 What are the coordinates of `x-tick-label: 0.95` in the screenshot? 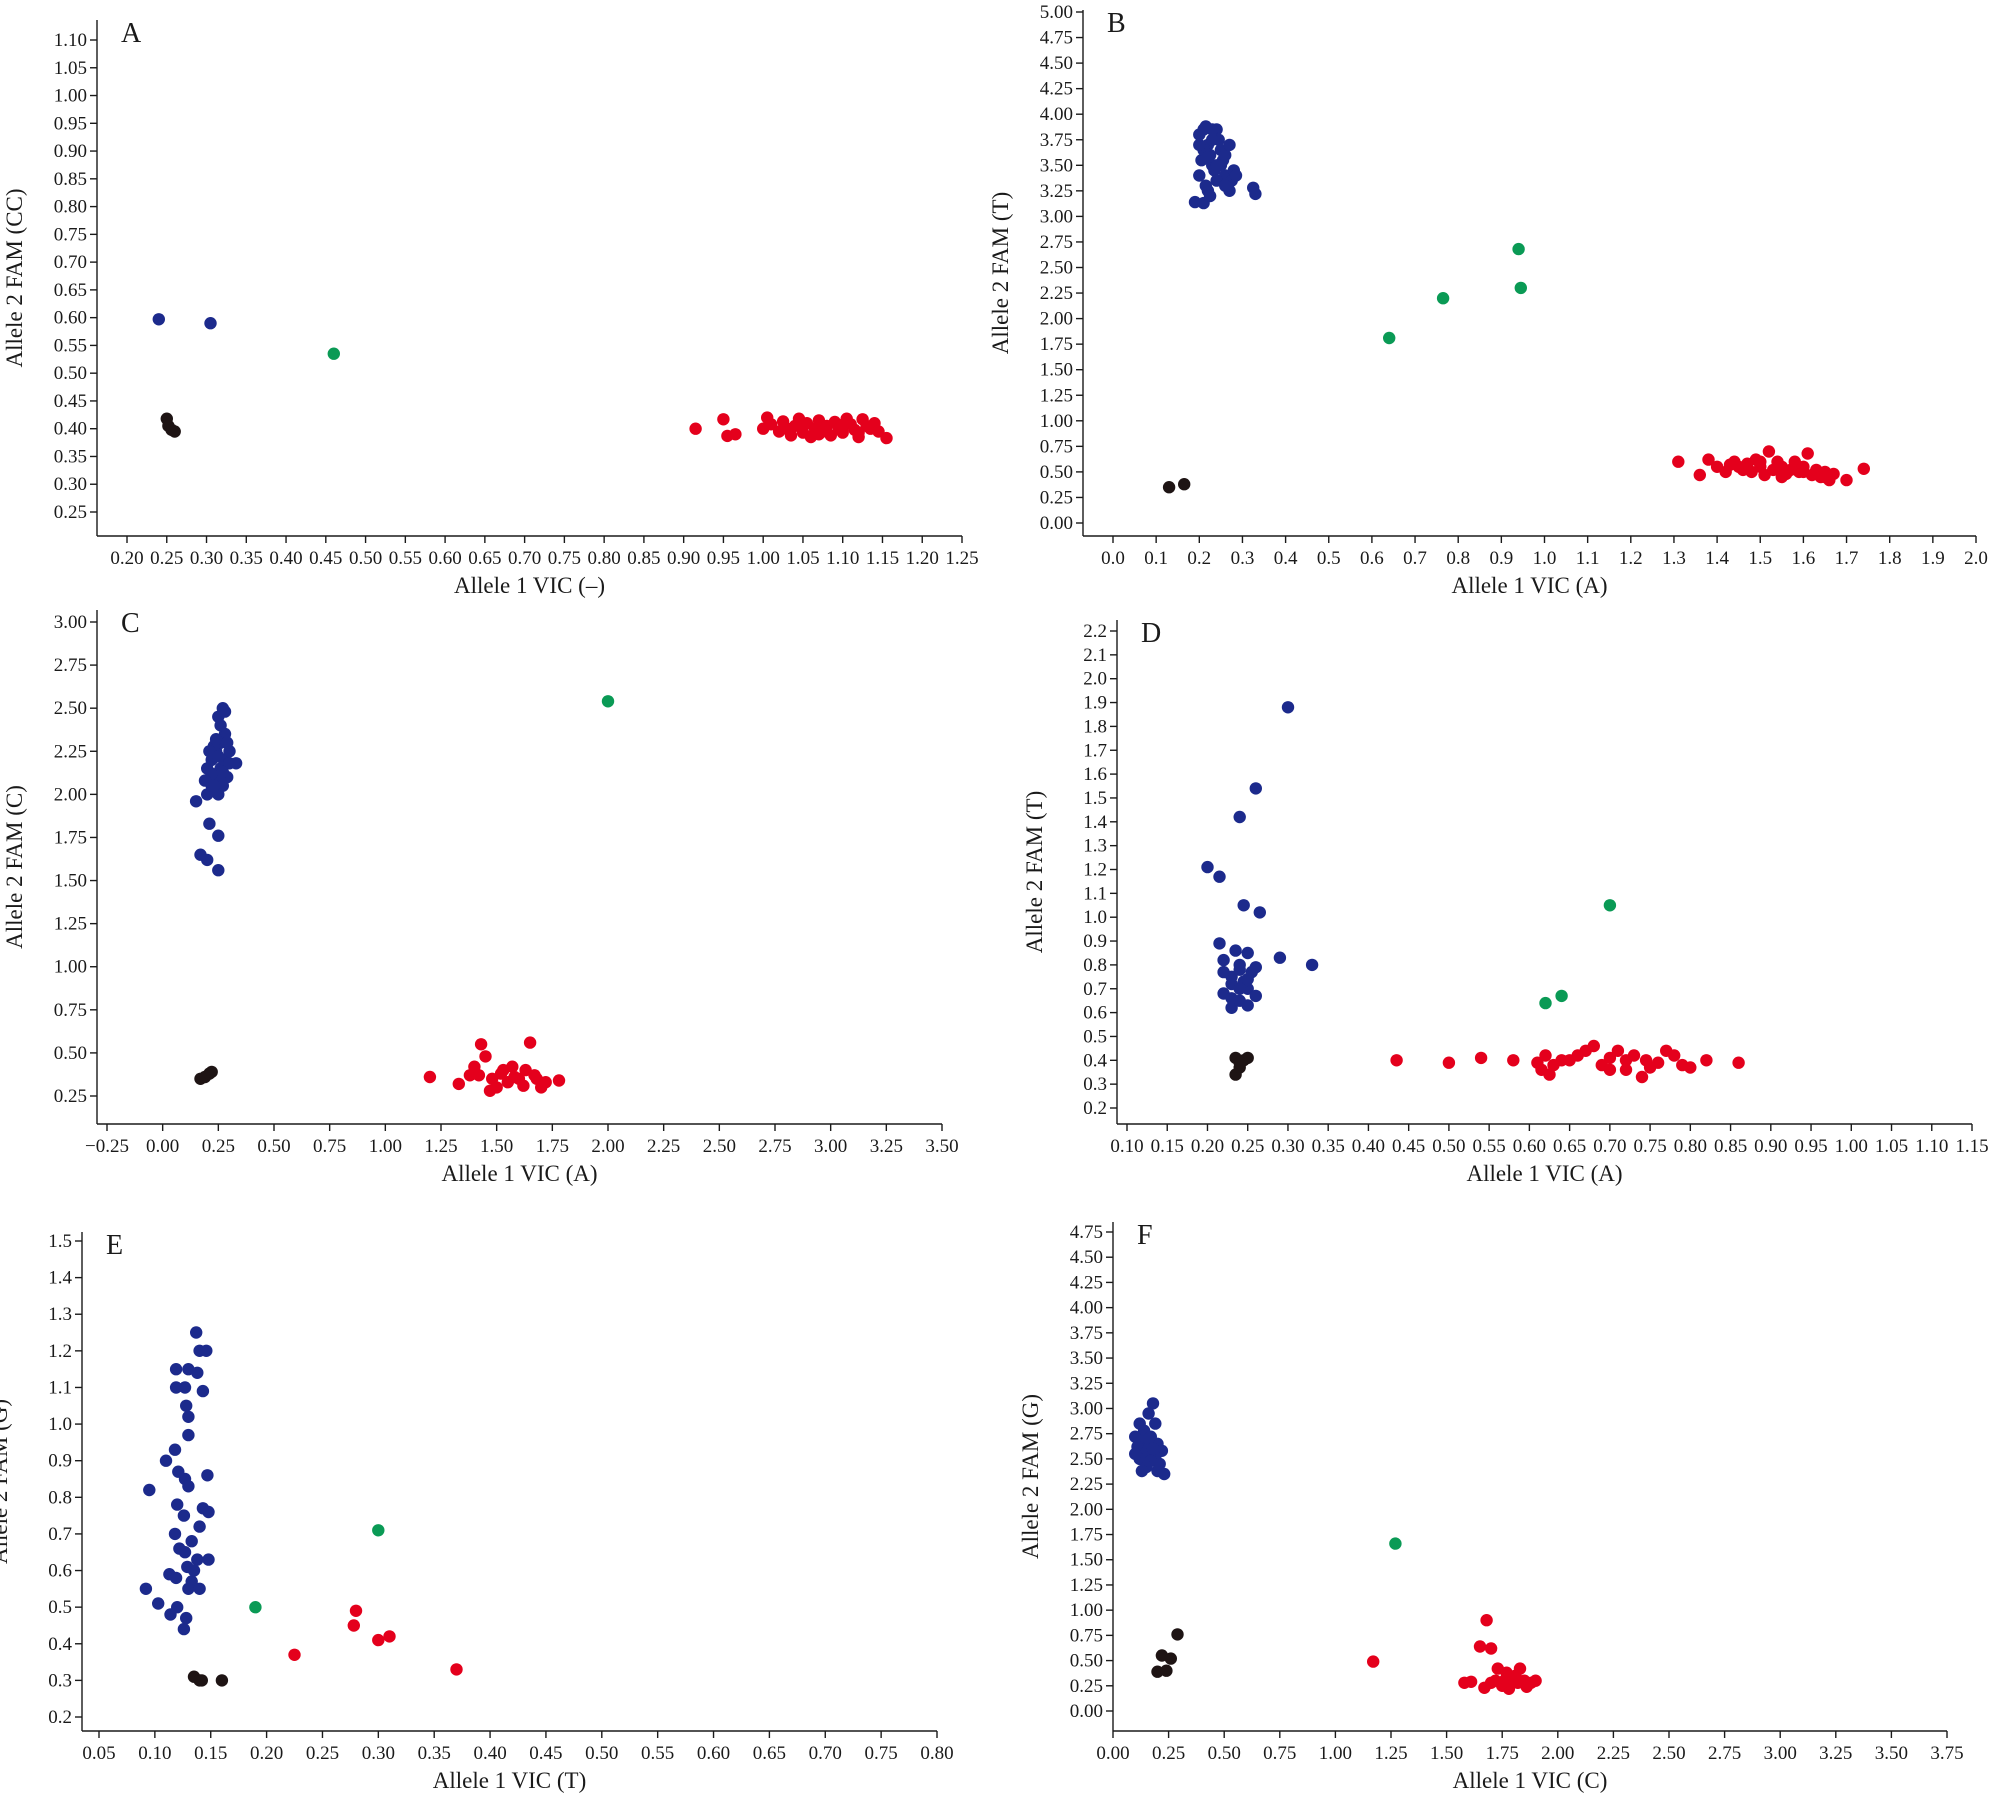 It's located at (723, 558).